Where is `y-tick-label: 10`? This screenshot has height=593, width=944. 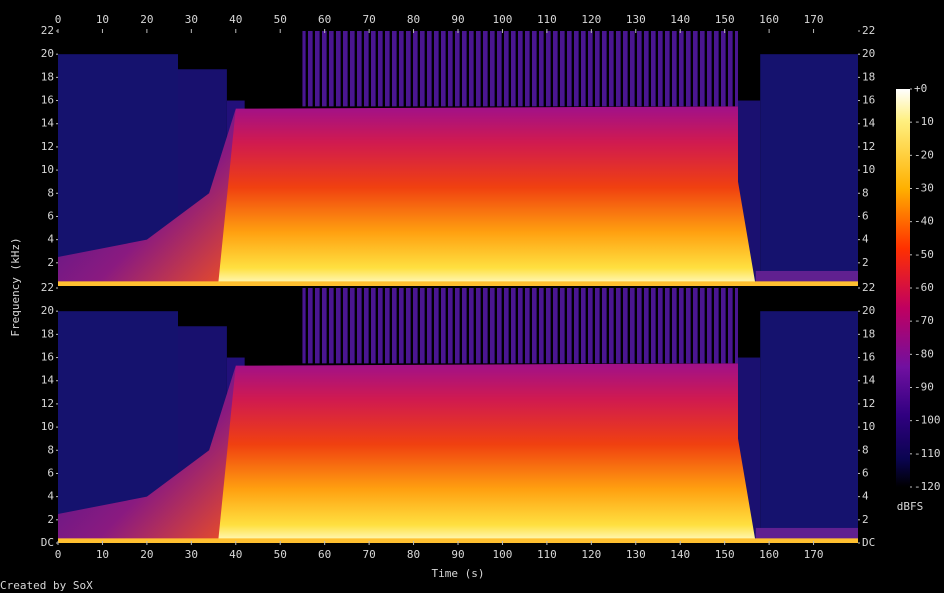
y-tick-label: 10 is located at coordinates (47, 426).